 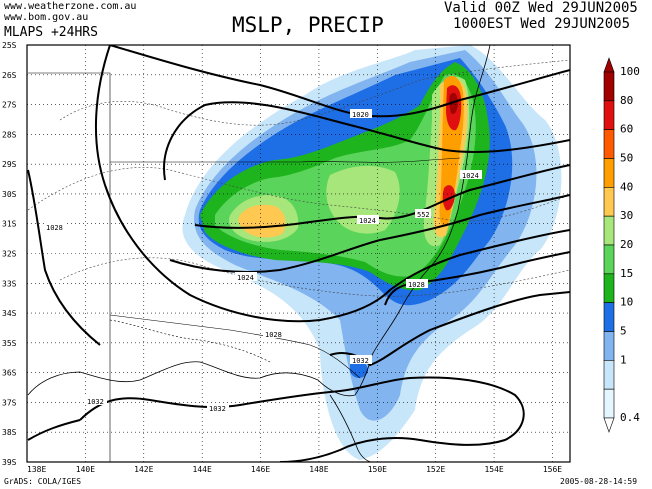 I want to click on colorbar-level-label: 30, so click(x=626, y=215).